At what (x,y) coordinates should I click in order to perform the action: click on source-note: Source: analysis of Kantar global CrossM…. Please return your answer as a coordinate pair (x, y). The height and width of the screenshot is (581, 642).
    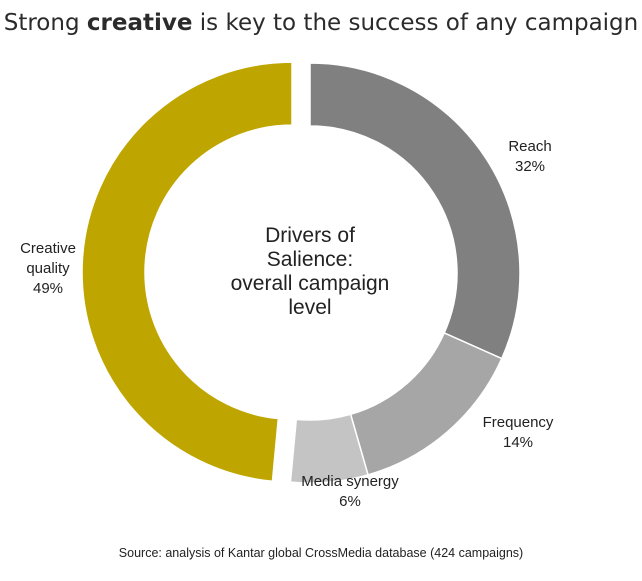
    Looking at the image, I should click on (321, 553).